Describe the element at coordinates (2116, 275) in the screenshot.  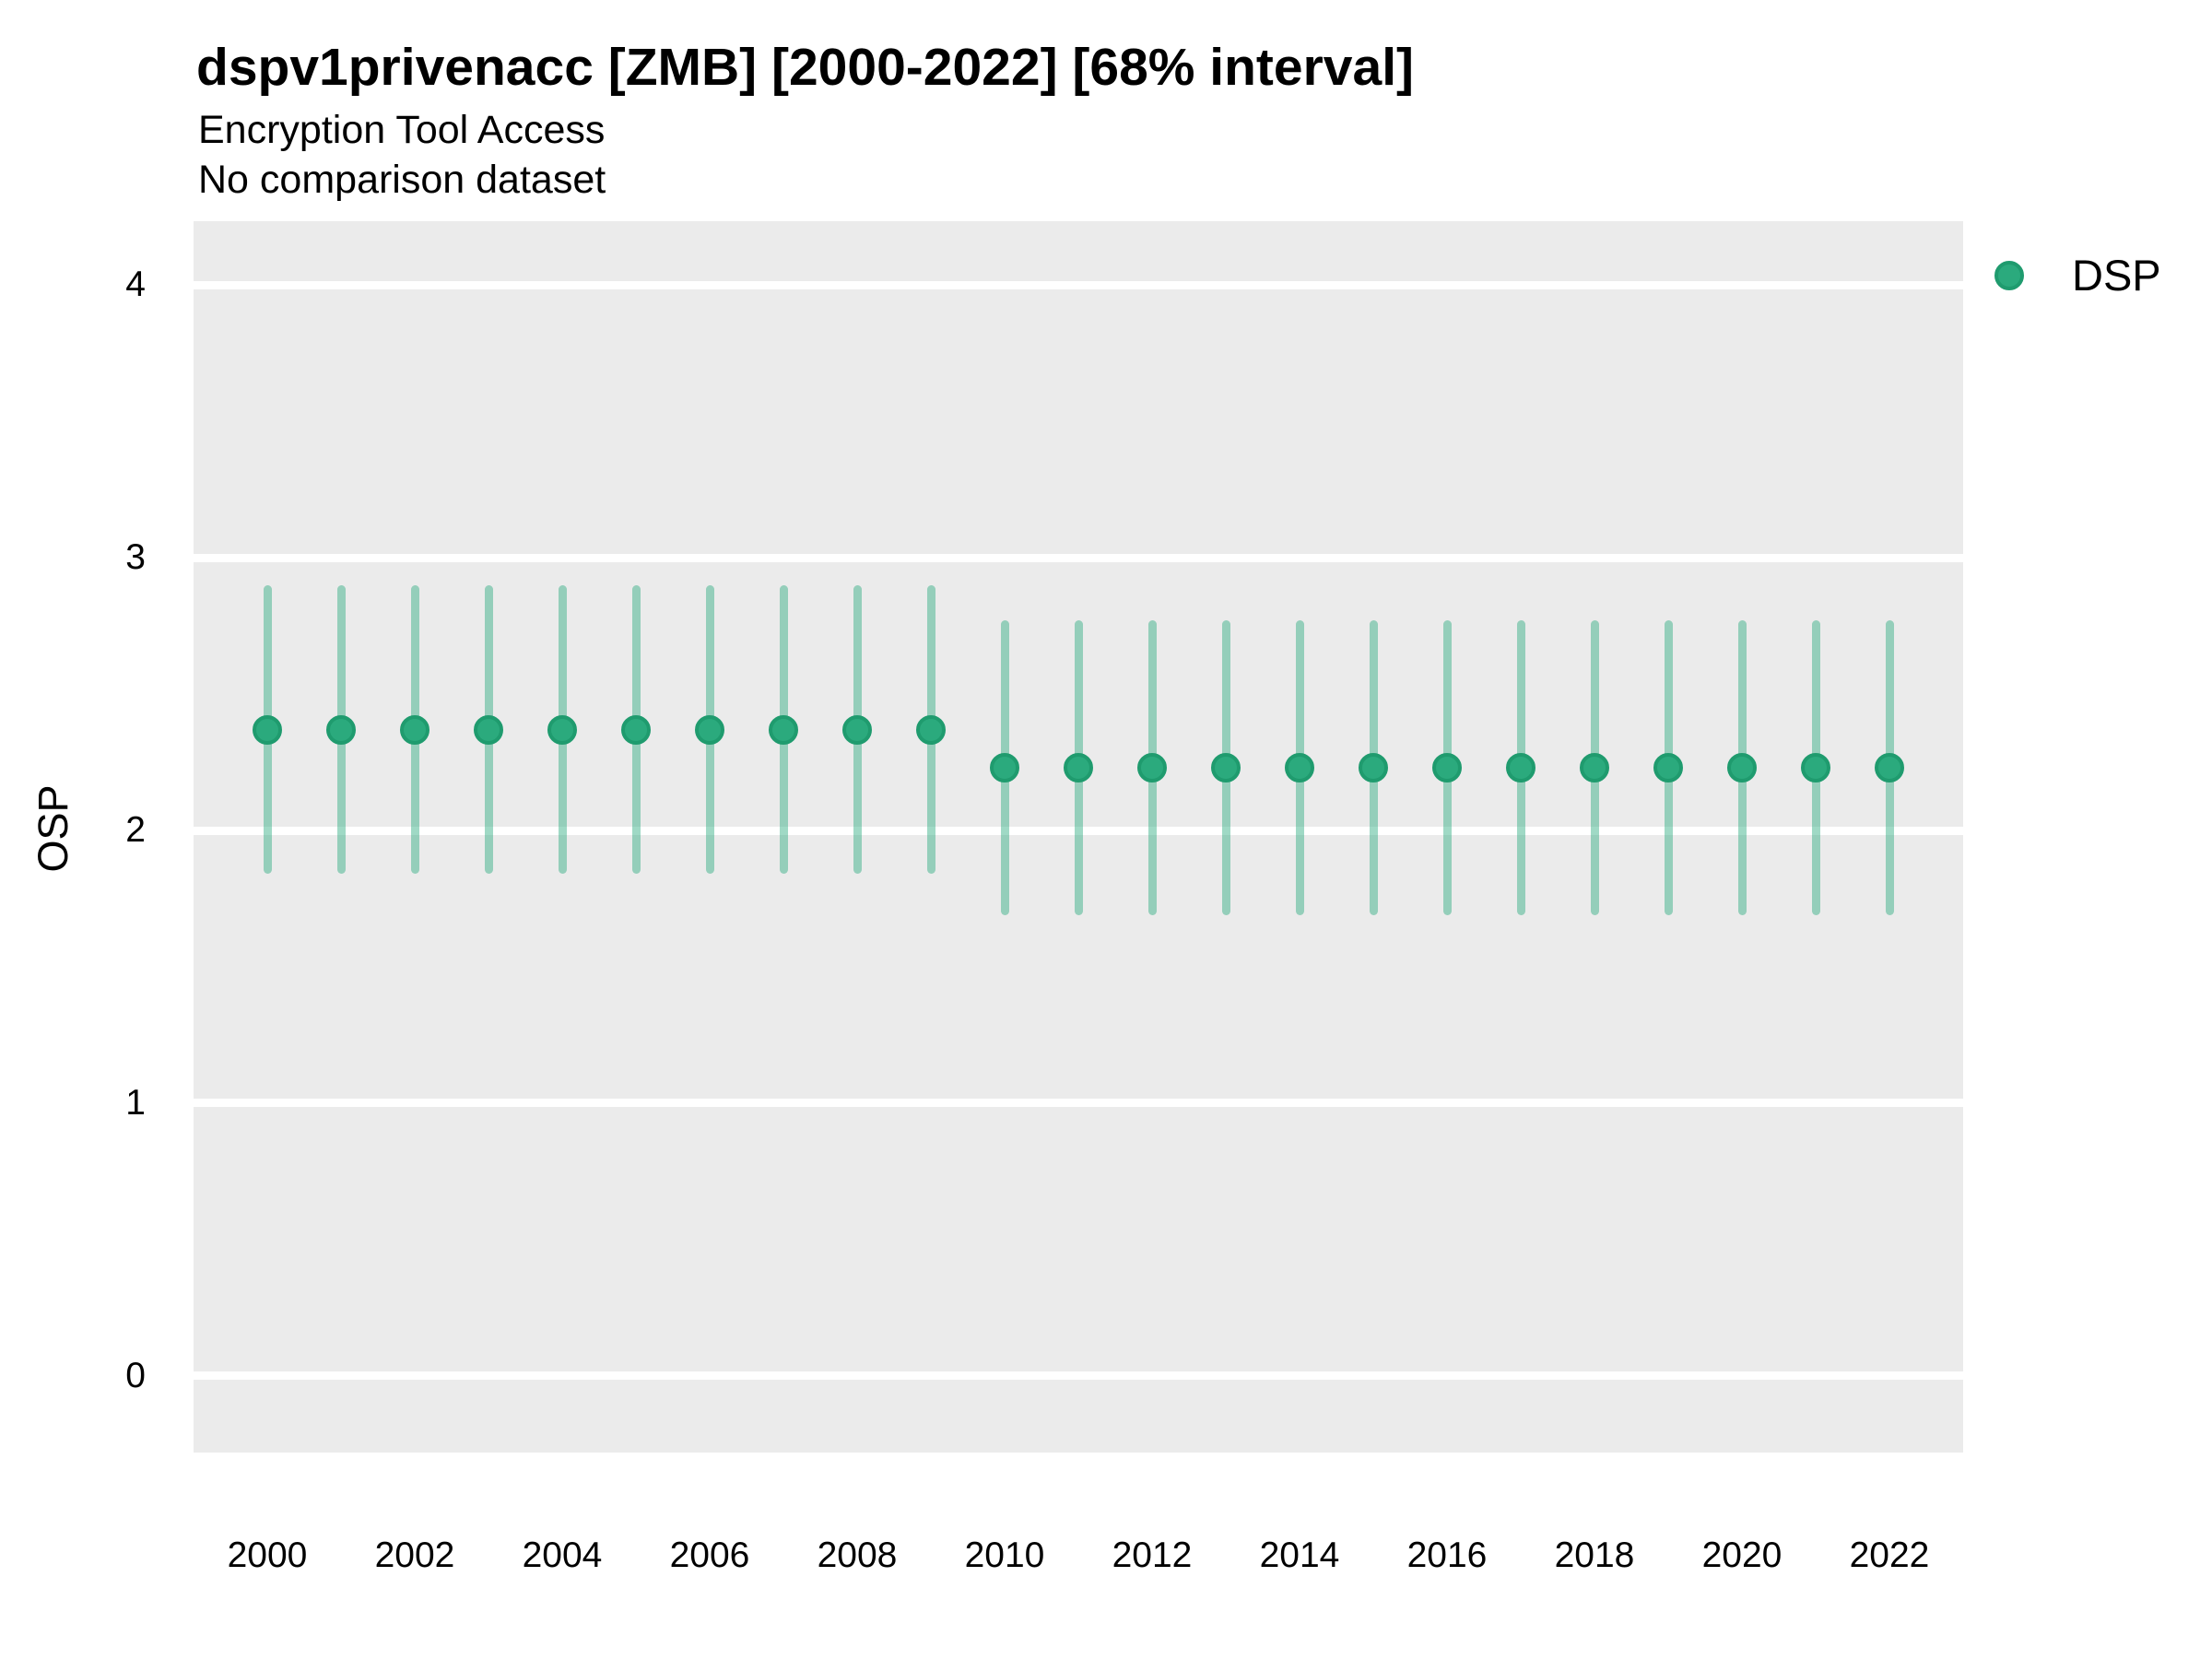
I see `legend-label-dsp: DSP` at that location.